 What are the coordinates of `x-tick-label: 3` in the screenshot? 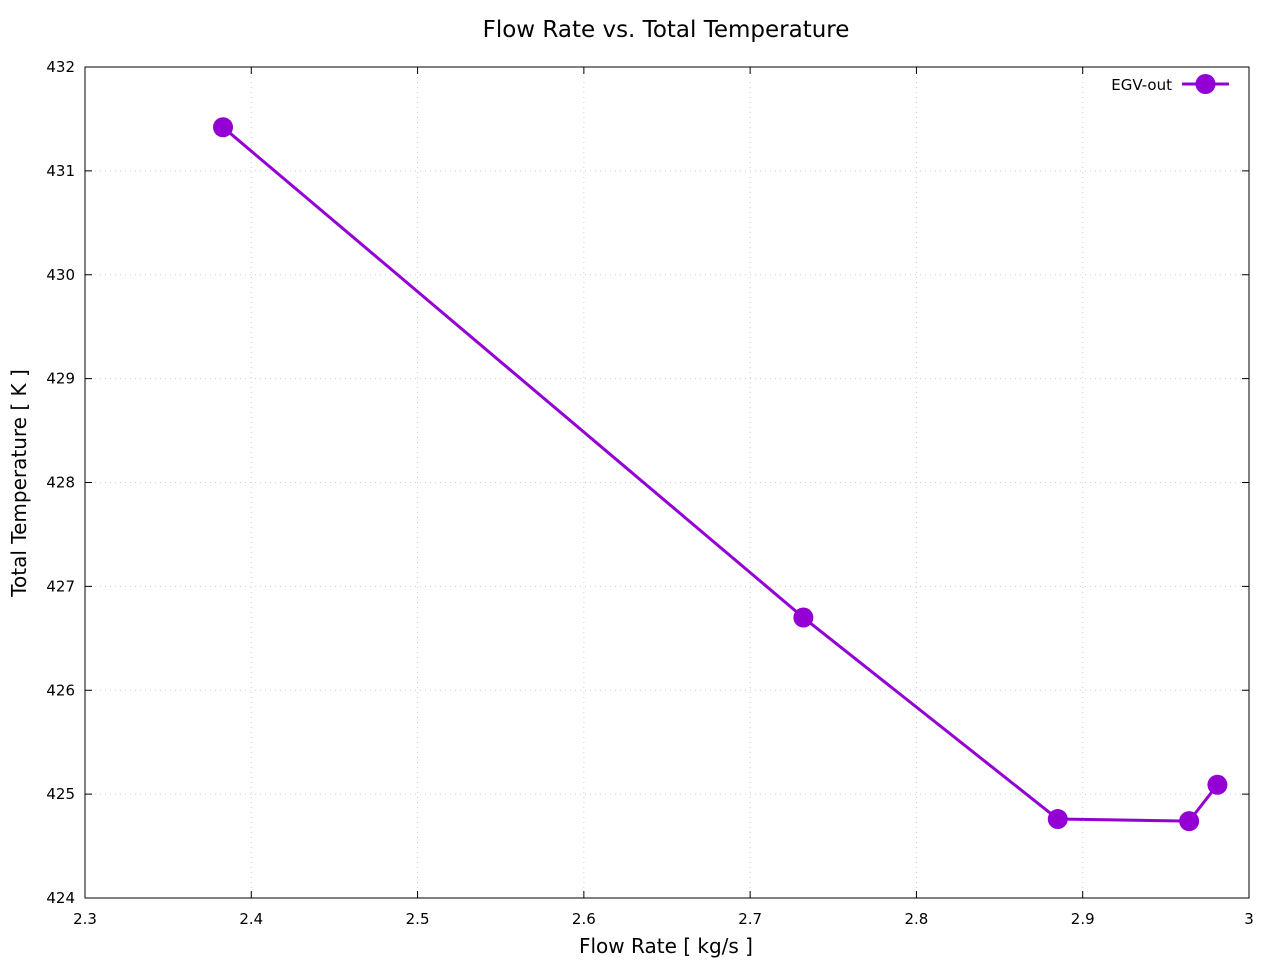 It's located at (1249, 919).